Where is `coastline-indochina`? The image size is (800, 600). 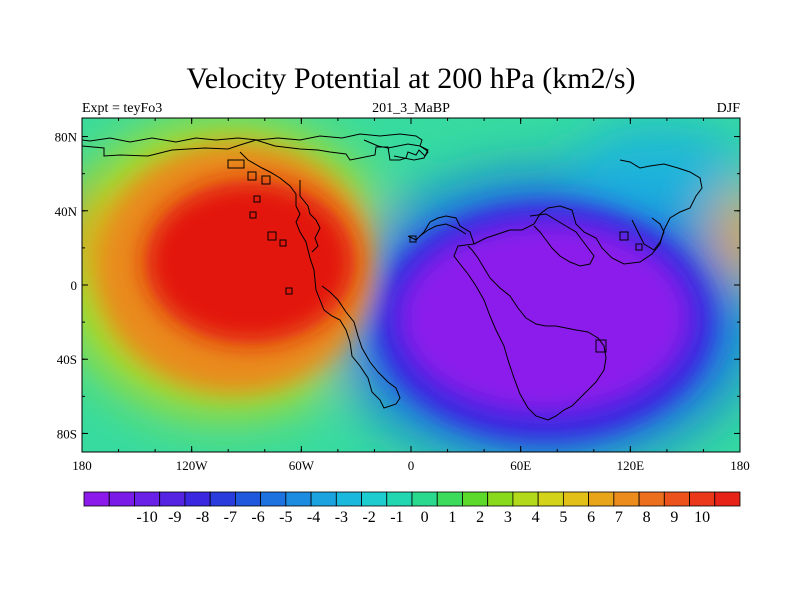 coastline-indochina is located at coordinates (648, 234).